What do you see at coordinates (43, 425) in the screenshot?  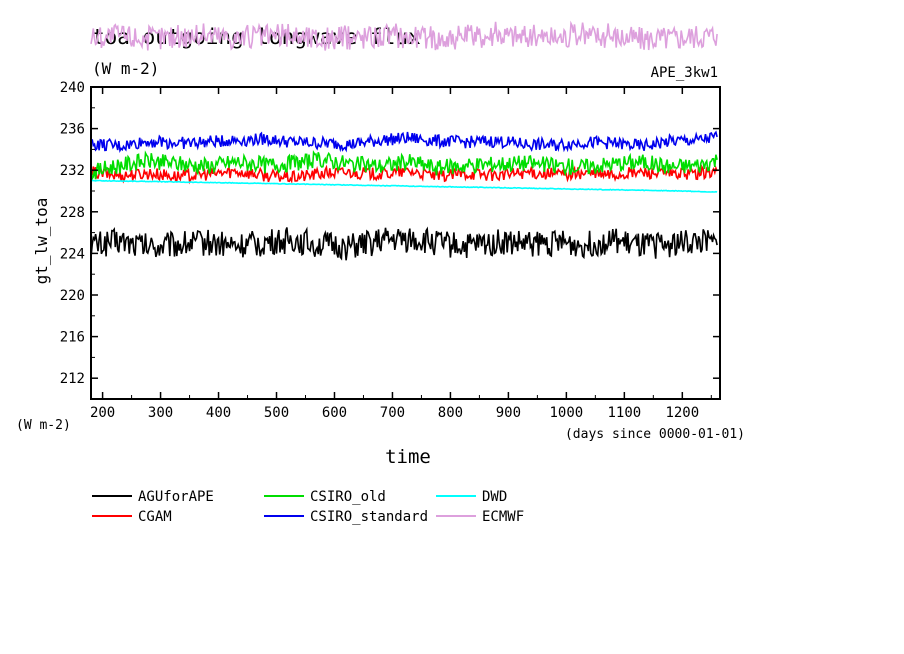 I see `y-axis-units: (W m-2)` at bounding box center [43, 425].